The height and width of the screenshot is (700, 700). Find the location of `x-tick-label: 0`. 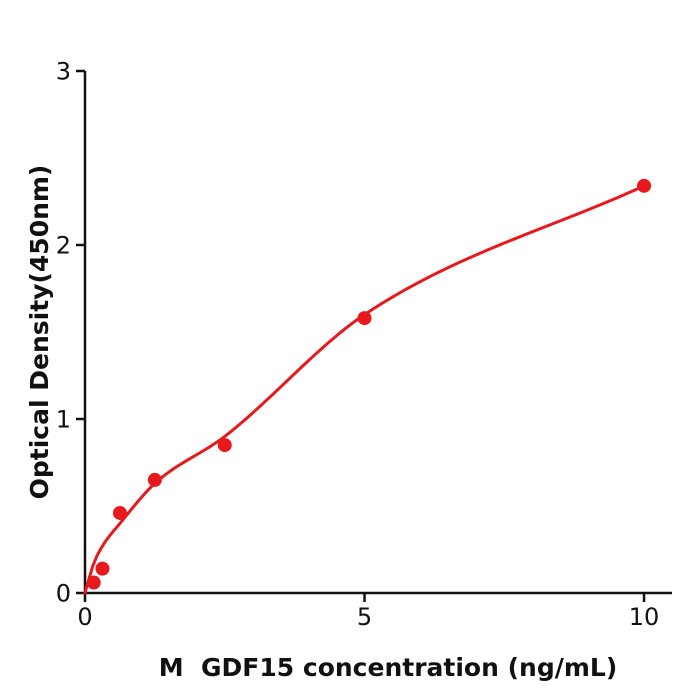

x-tick-label: 0 is located at coordinates (84, 617).